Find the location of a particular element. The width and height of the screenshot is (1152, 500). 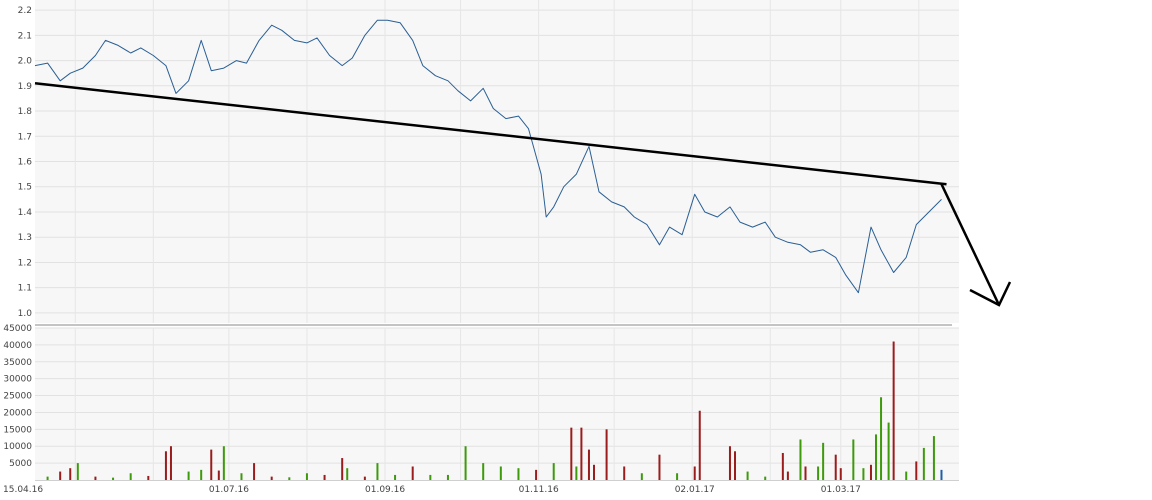

volume-tick-label: 15000 is located at coordinates (17, 430).